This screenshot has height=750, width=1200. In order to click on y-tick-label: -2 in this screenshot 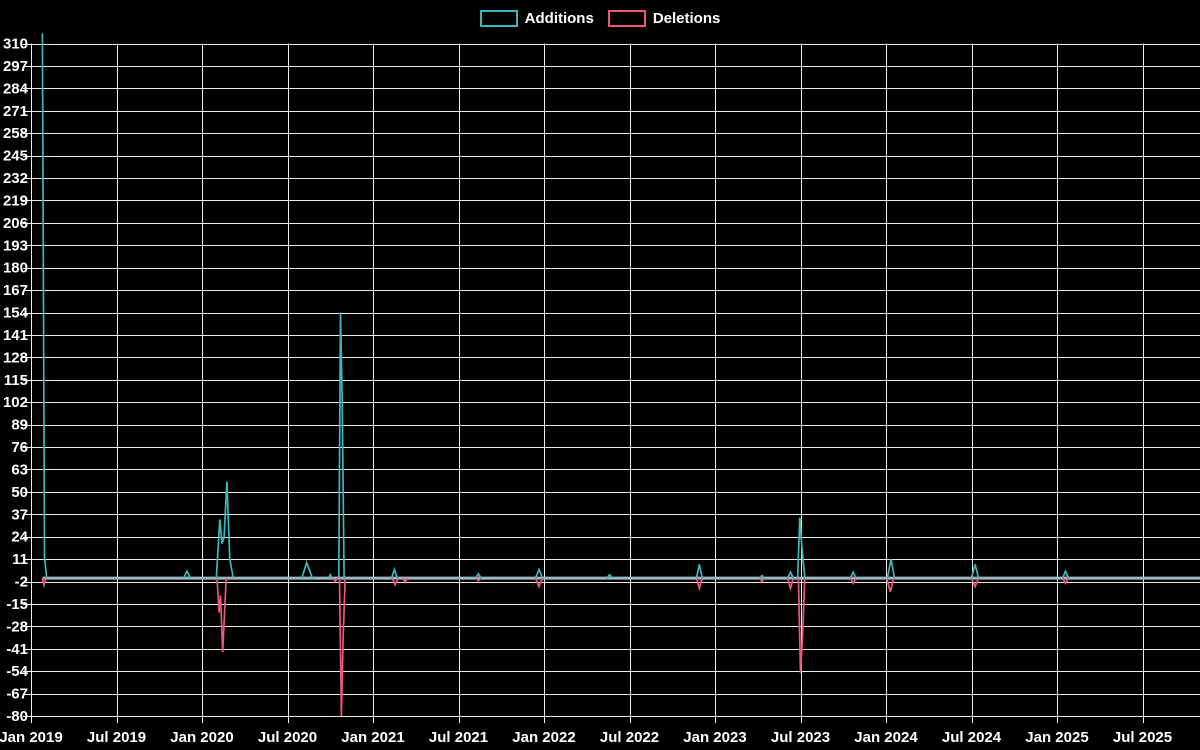, I will do `click(21, 582)`.